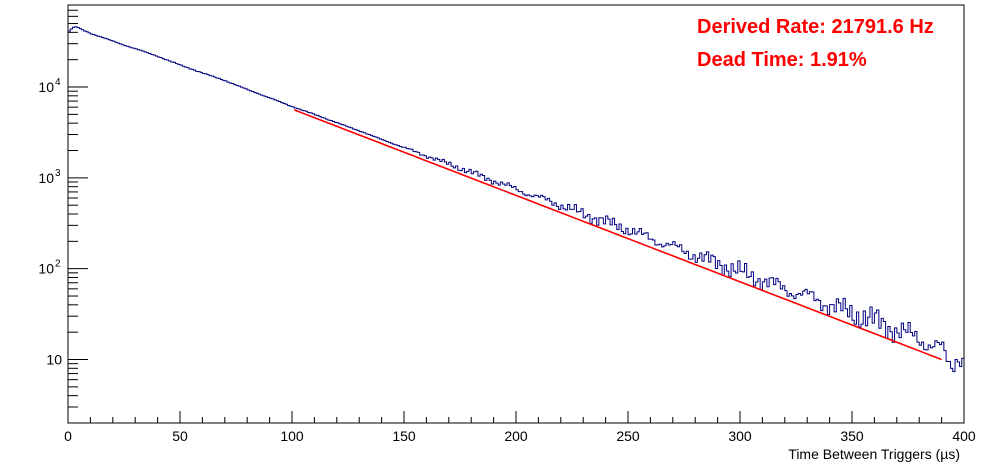 The width and height of the screenshot is (996, 472). I want to click on x-tick-label: 250, so click(628, 436).